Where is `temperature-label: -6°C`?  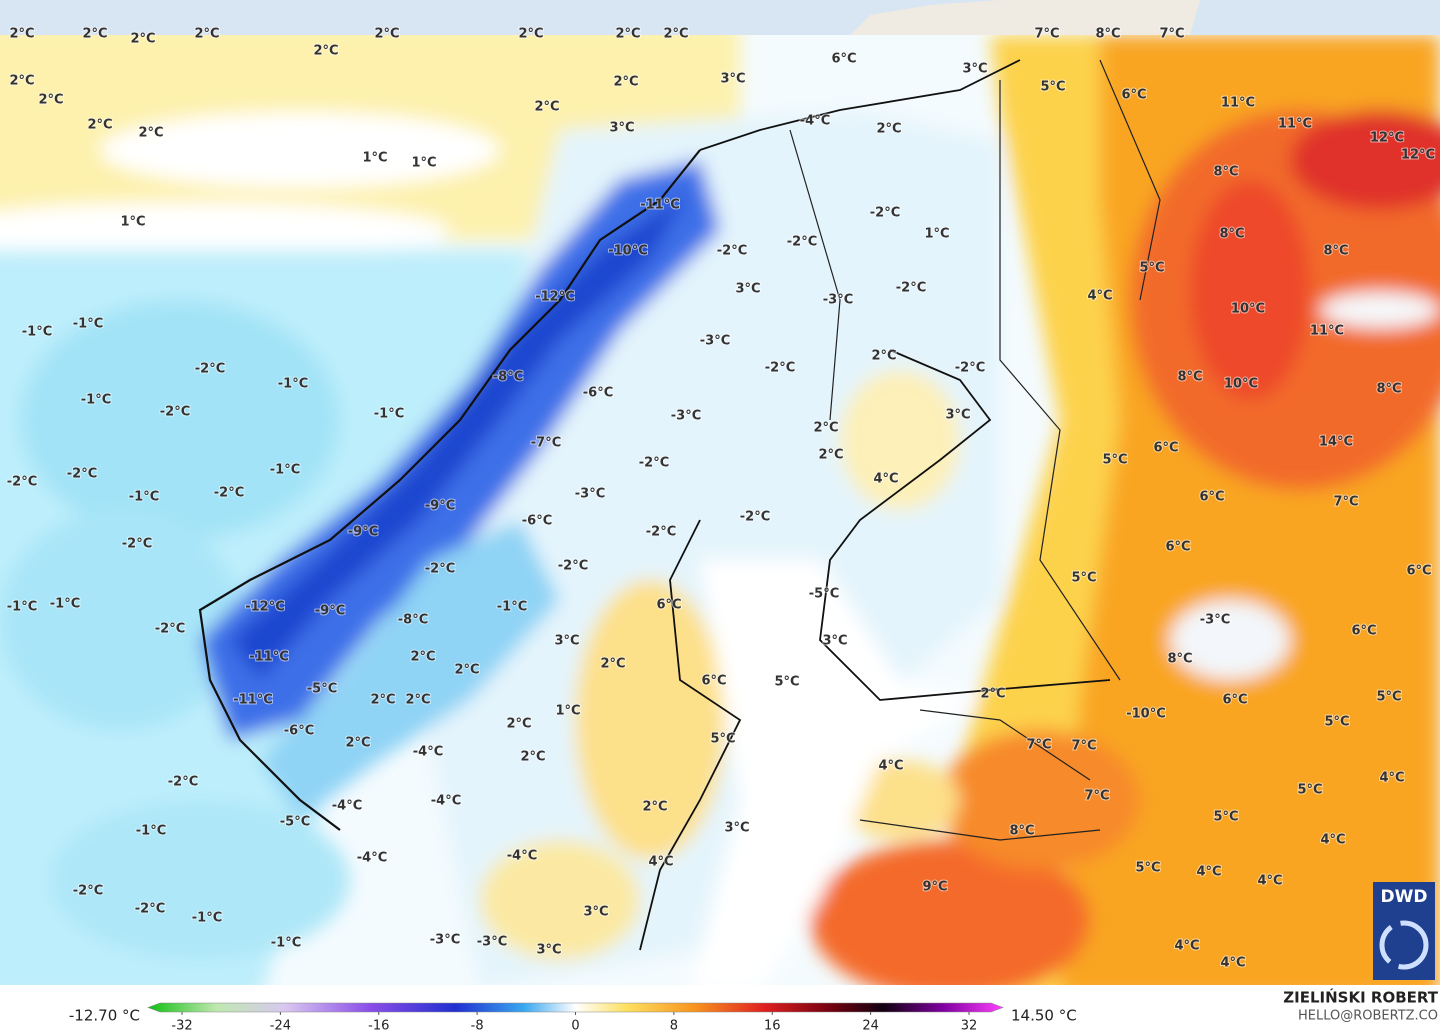
temperature-label: -6°C is located at coordinates (299, 731).